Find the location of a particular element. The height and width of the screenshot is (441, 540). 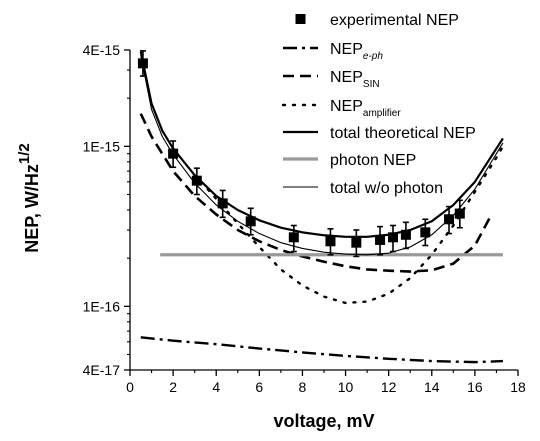

legend-label: NEPamplifier is located at coordinates (365, 108).